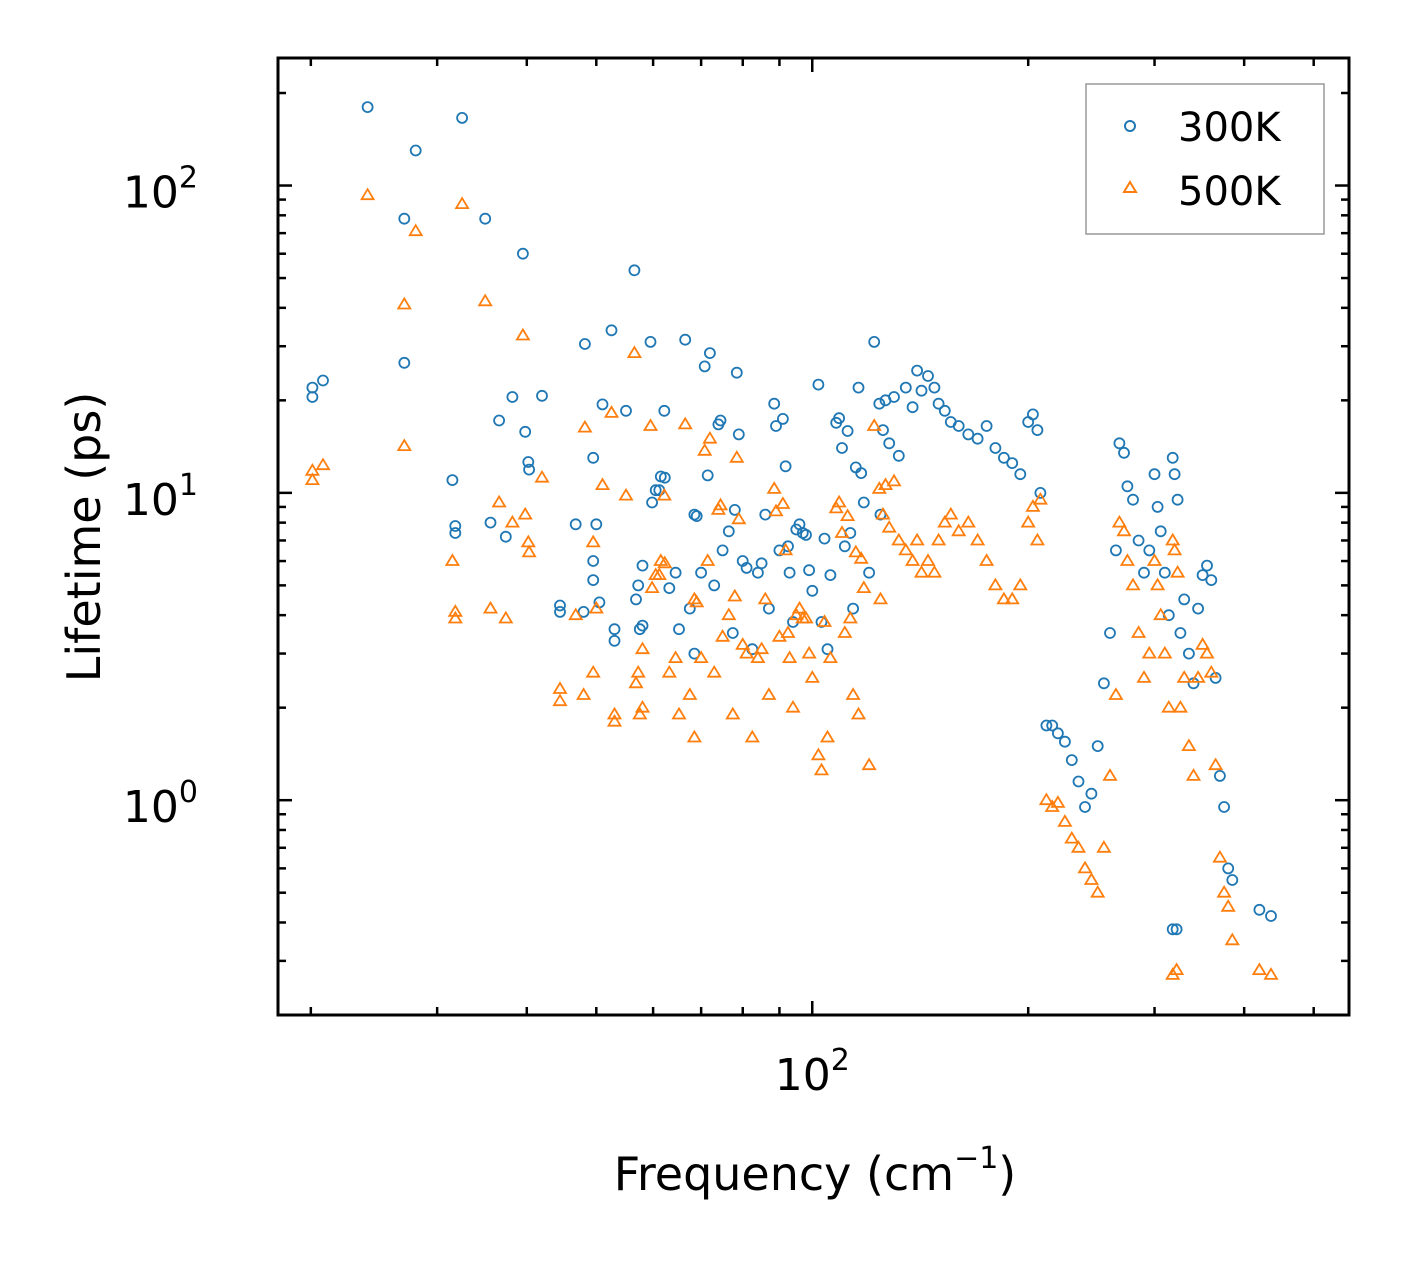 The height and width of the screenshot is (1265, 1408). Describe the element at coordinates (812, 1072) in the screenshot. I see `x-tick-label: 102` at that location.